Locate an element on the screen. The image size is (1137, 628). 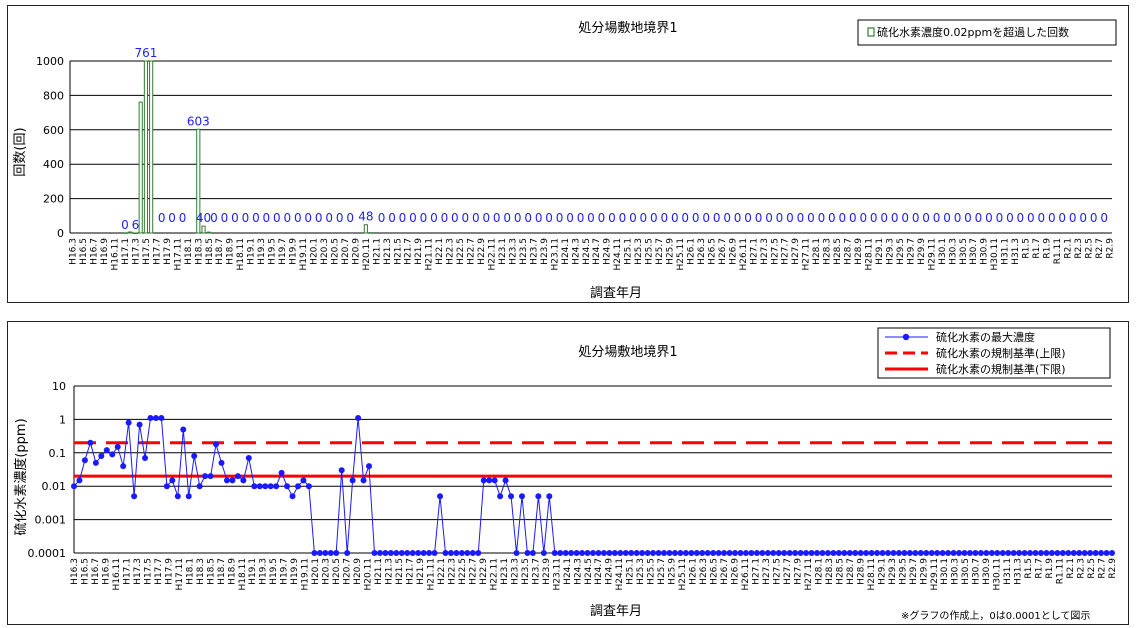
x-tick-label: H26.5 is located at coordinates (715, 571).